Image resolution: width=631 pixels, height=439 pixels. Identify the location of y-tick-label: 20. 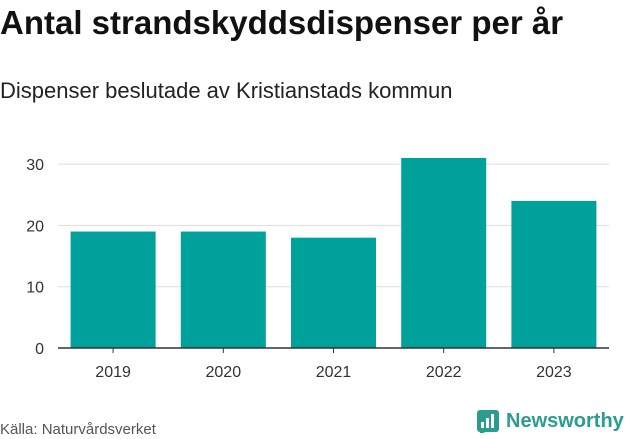
(35, 226).